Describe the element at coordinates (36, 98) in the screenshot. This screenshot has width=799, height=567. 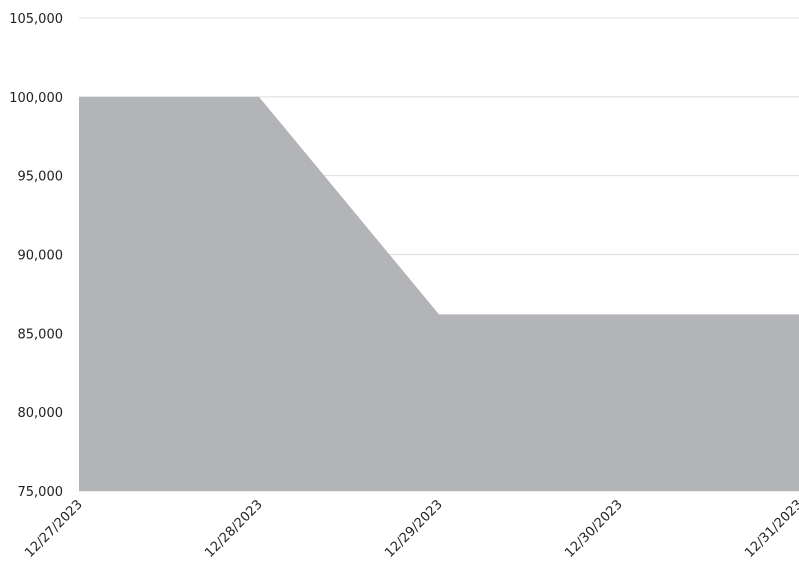
I see `y-tick-label: 100,000` at that location.